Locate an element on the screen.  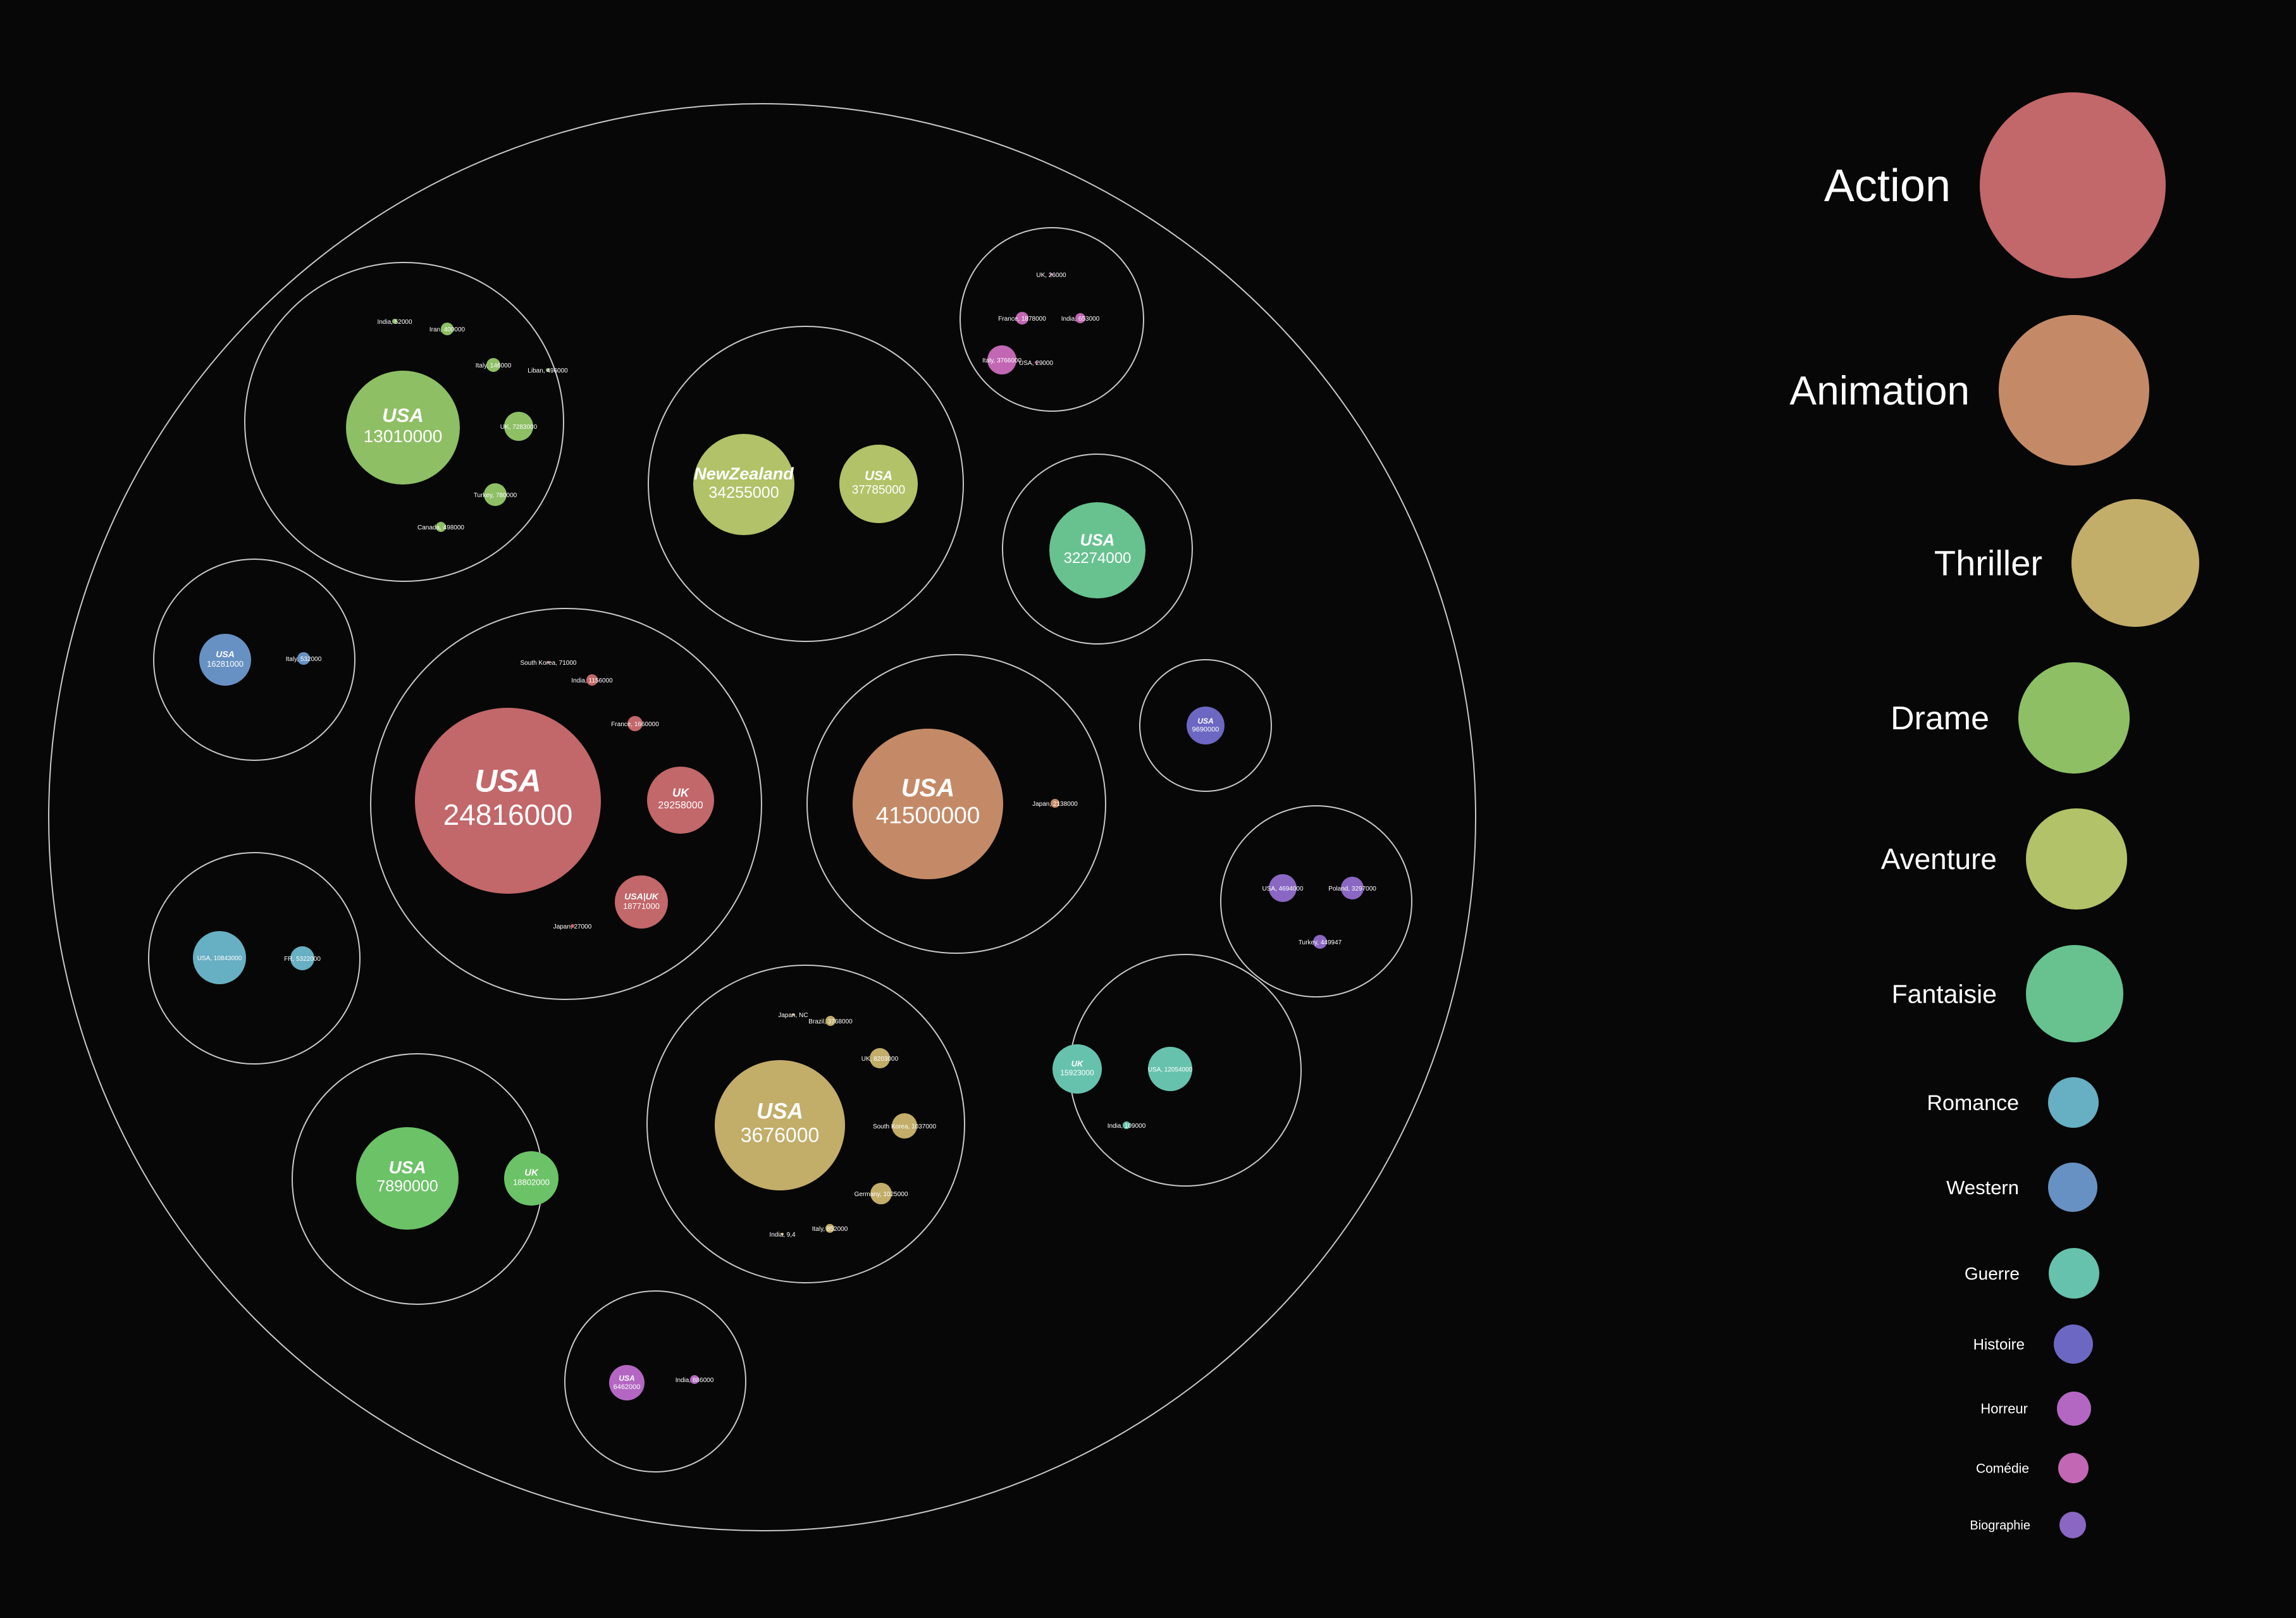
group-romance-8: USA, 10843000 FR, 5322000 is located at coordinates (254, 958).